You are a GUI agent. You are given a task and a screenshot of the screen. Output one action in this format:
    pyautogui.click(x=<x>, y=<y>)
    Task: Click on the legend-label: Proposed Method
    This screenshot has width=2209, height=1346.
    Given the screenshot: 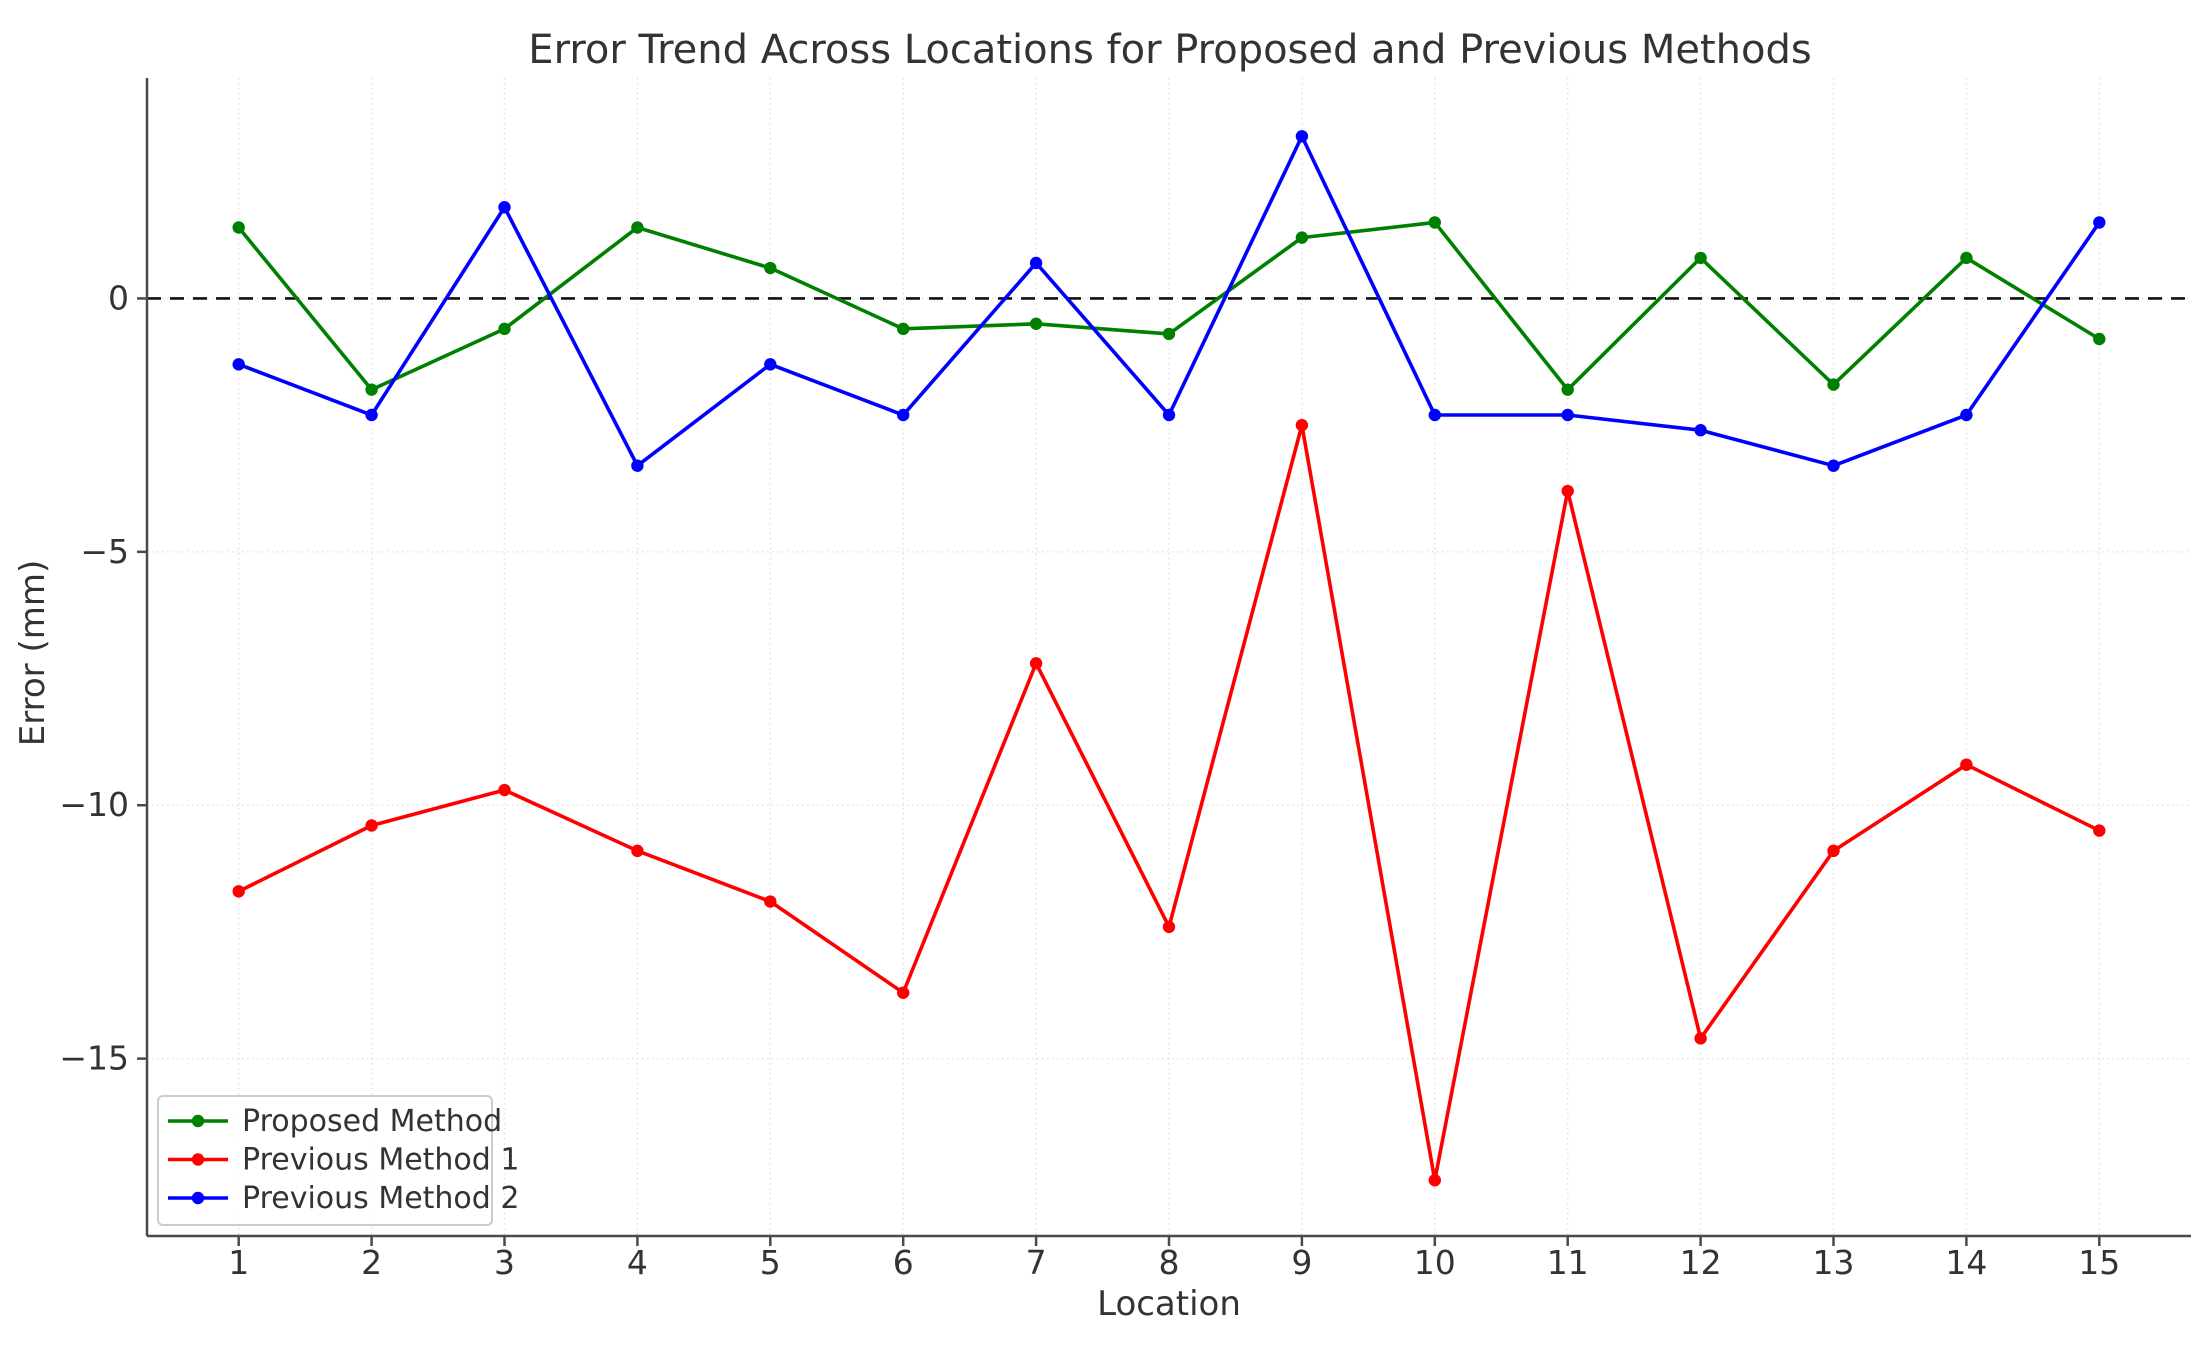 What is the action you would take?
    pyautogui.click(x=372, y=1121)
    